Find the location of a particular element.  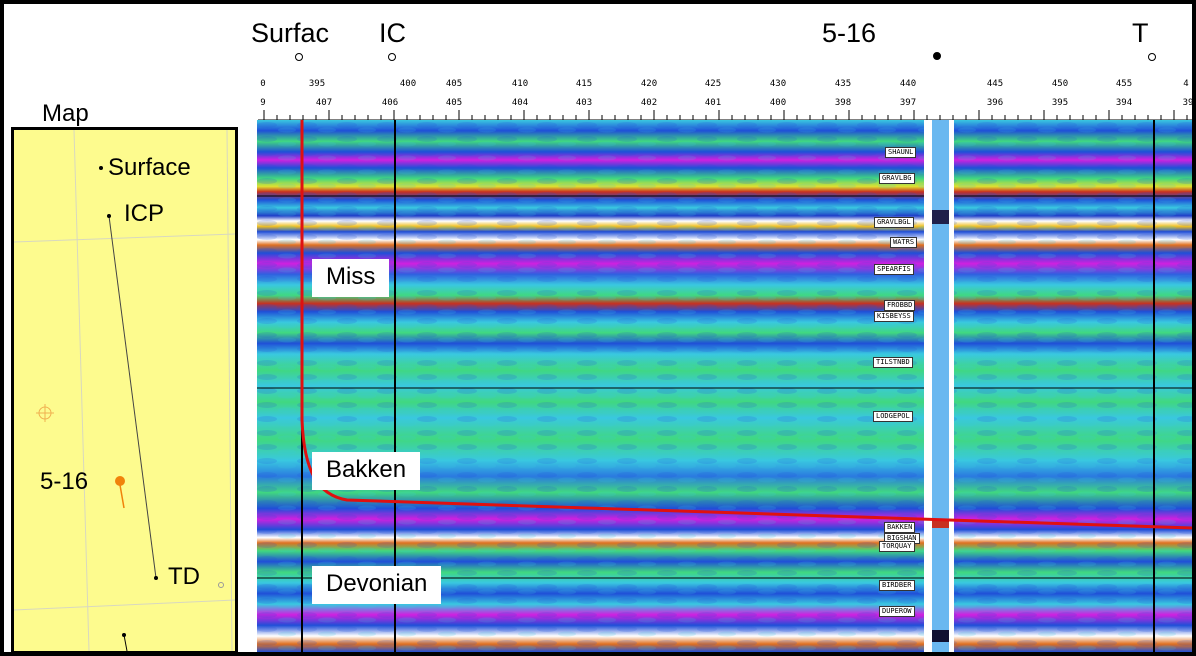

depth-number: 407 is located at coordinates (324, 103).